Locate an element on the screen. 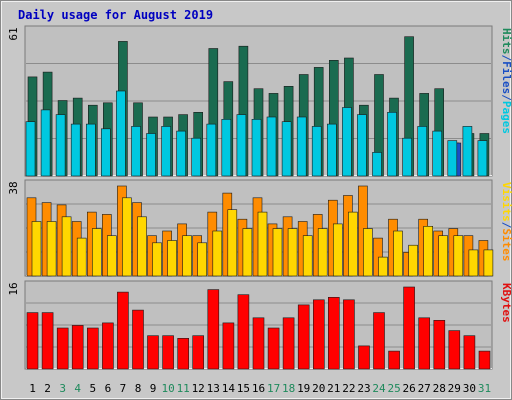 Image resolution: width=512 pixels, height=400 pixels. x-tick-label: 31 is located at coordinates (484, 388).